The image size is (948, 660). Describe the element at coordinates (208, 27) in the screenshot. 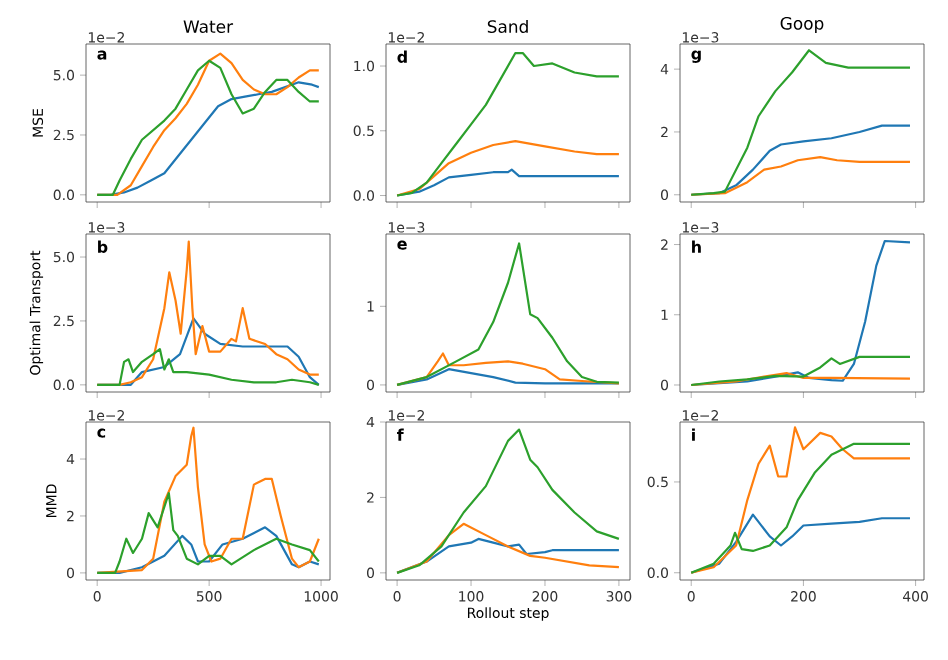

I see `chart-title: Water` at that location.